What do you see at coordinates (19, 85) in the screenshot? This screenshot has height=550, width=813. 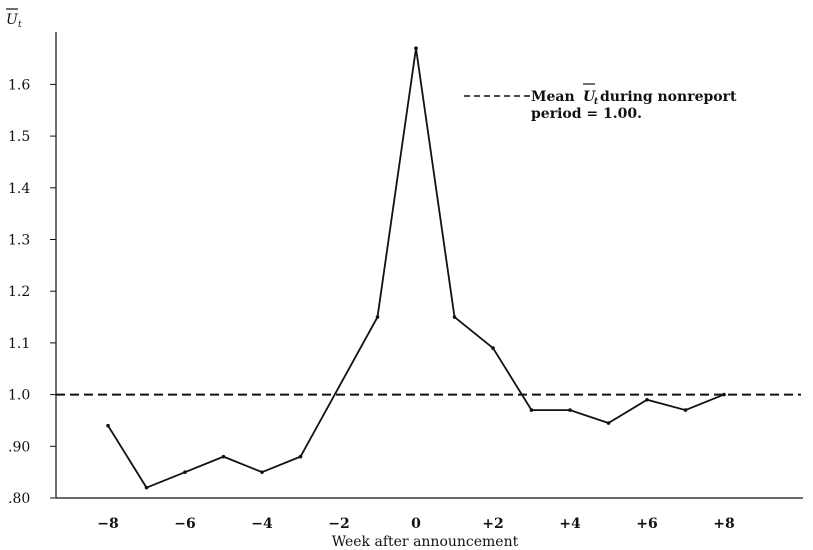 I see `y-tick-label: 1.6` at bounding box center [19, 85].